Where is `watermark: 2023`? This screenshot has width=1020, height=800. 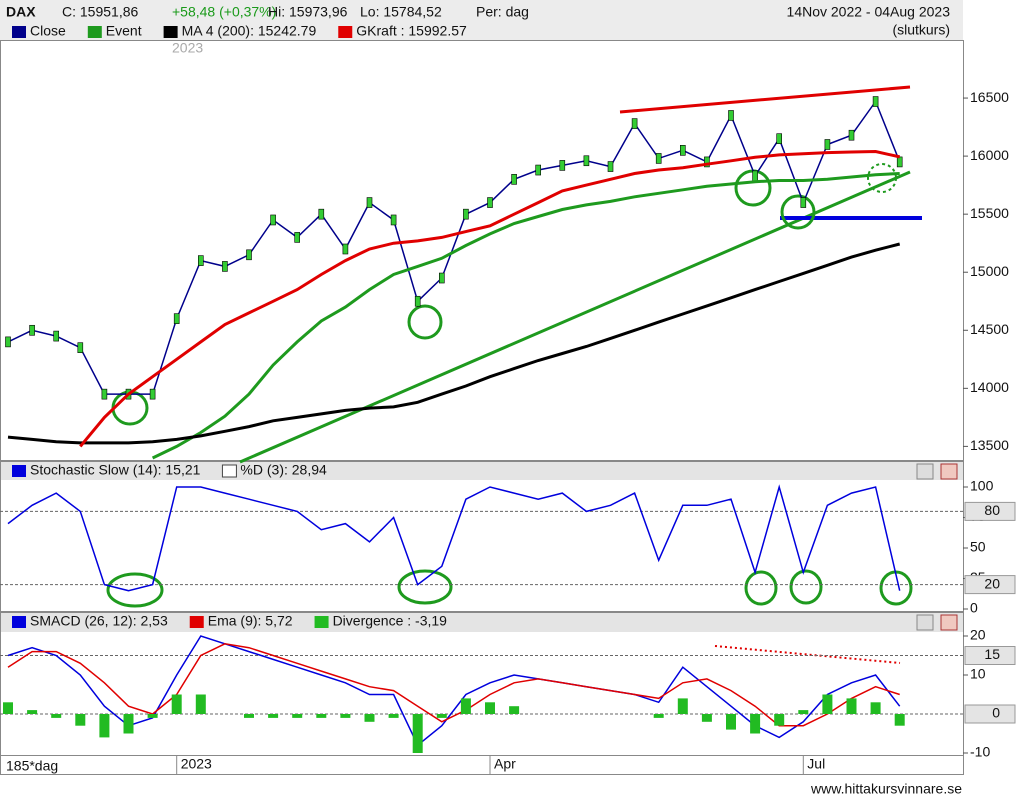 watermark: 2023 is located at coordinates (187, 48).